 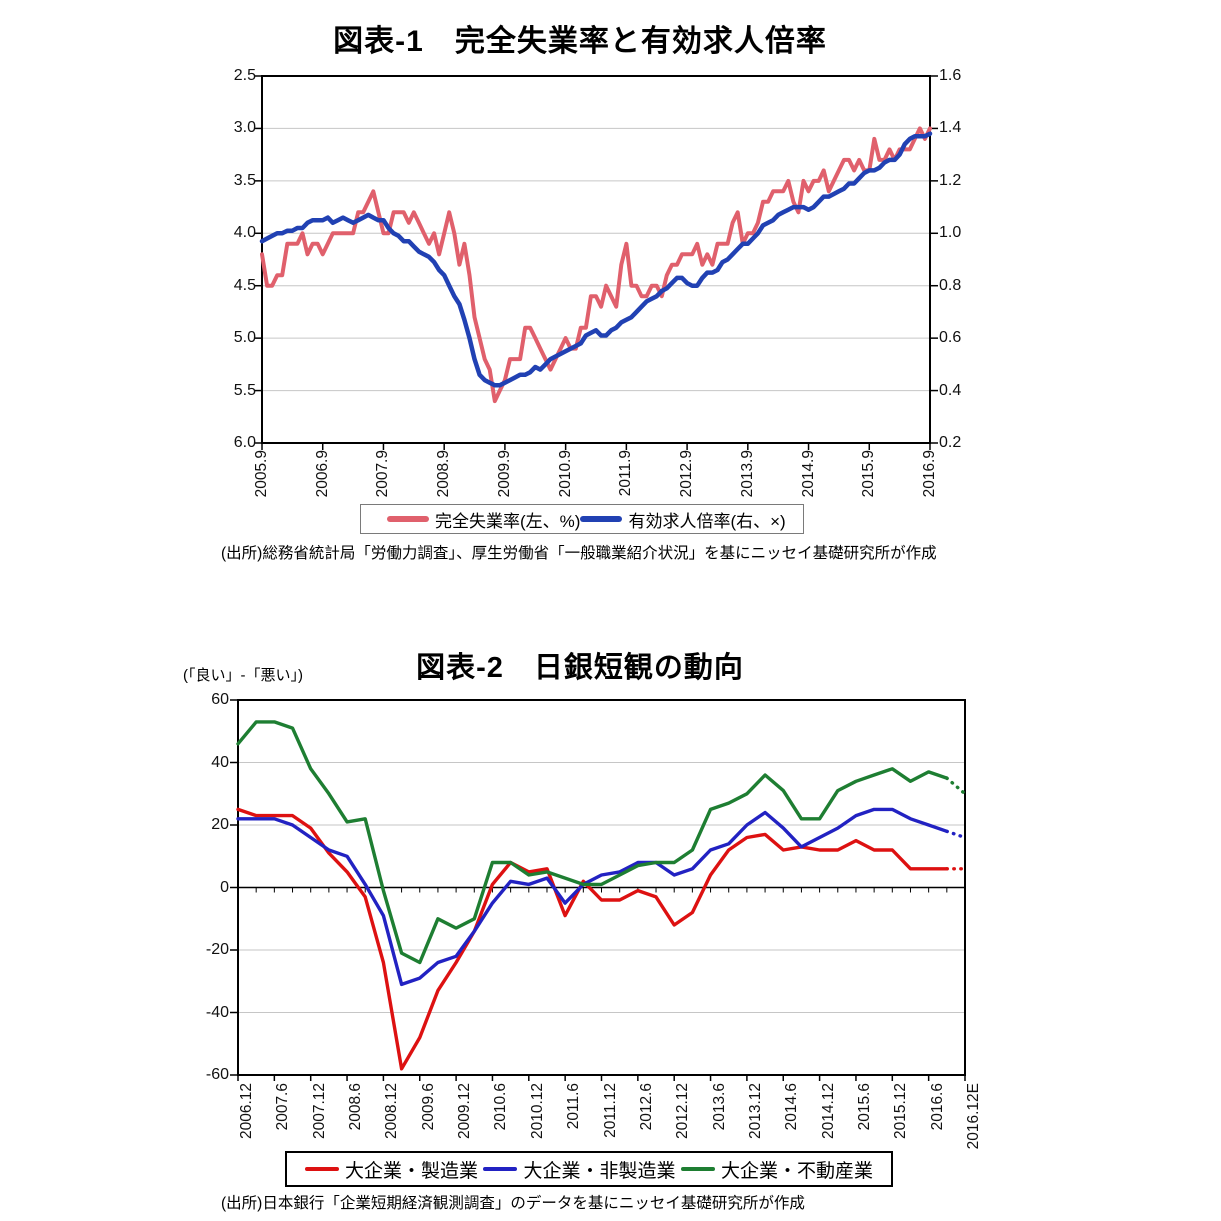 What do you see at coordinates (601, 519) in the screenshot?
I see `job-openings-line-swatch` at bounding box center [601, 519].